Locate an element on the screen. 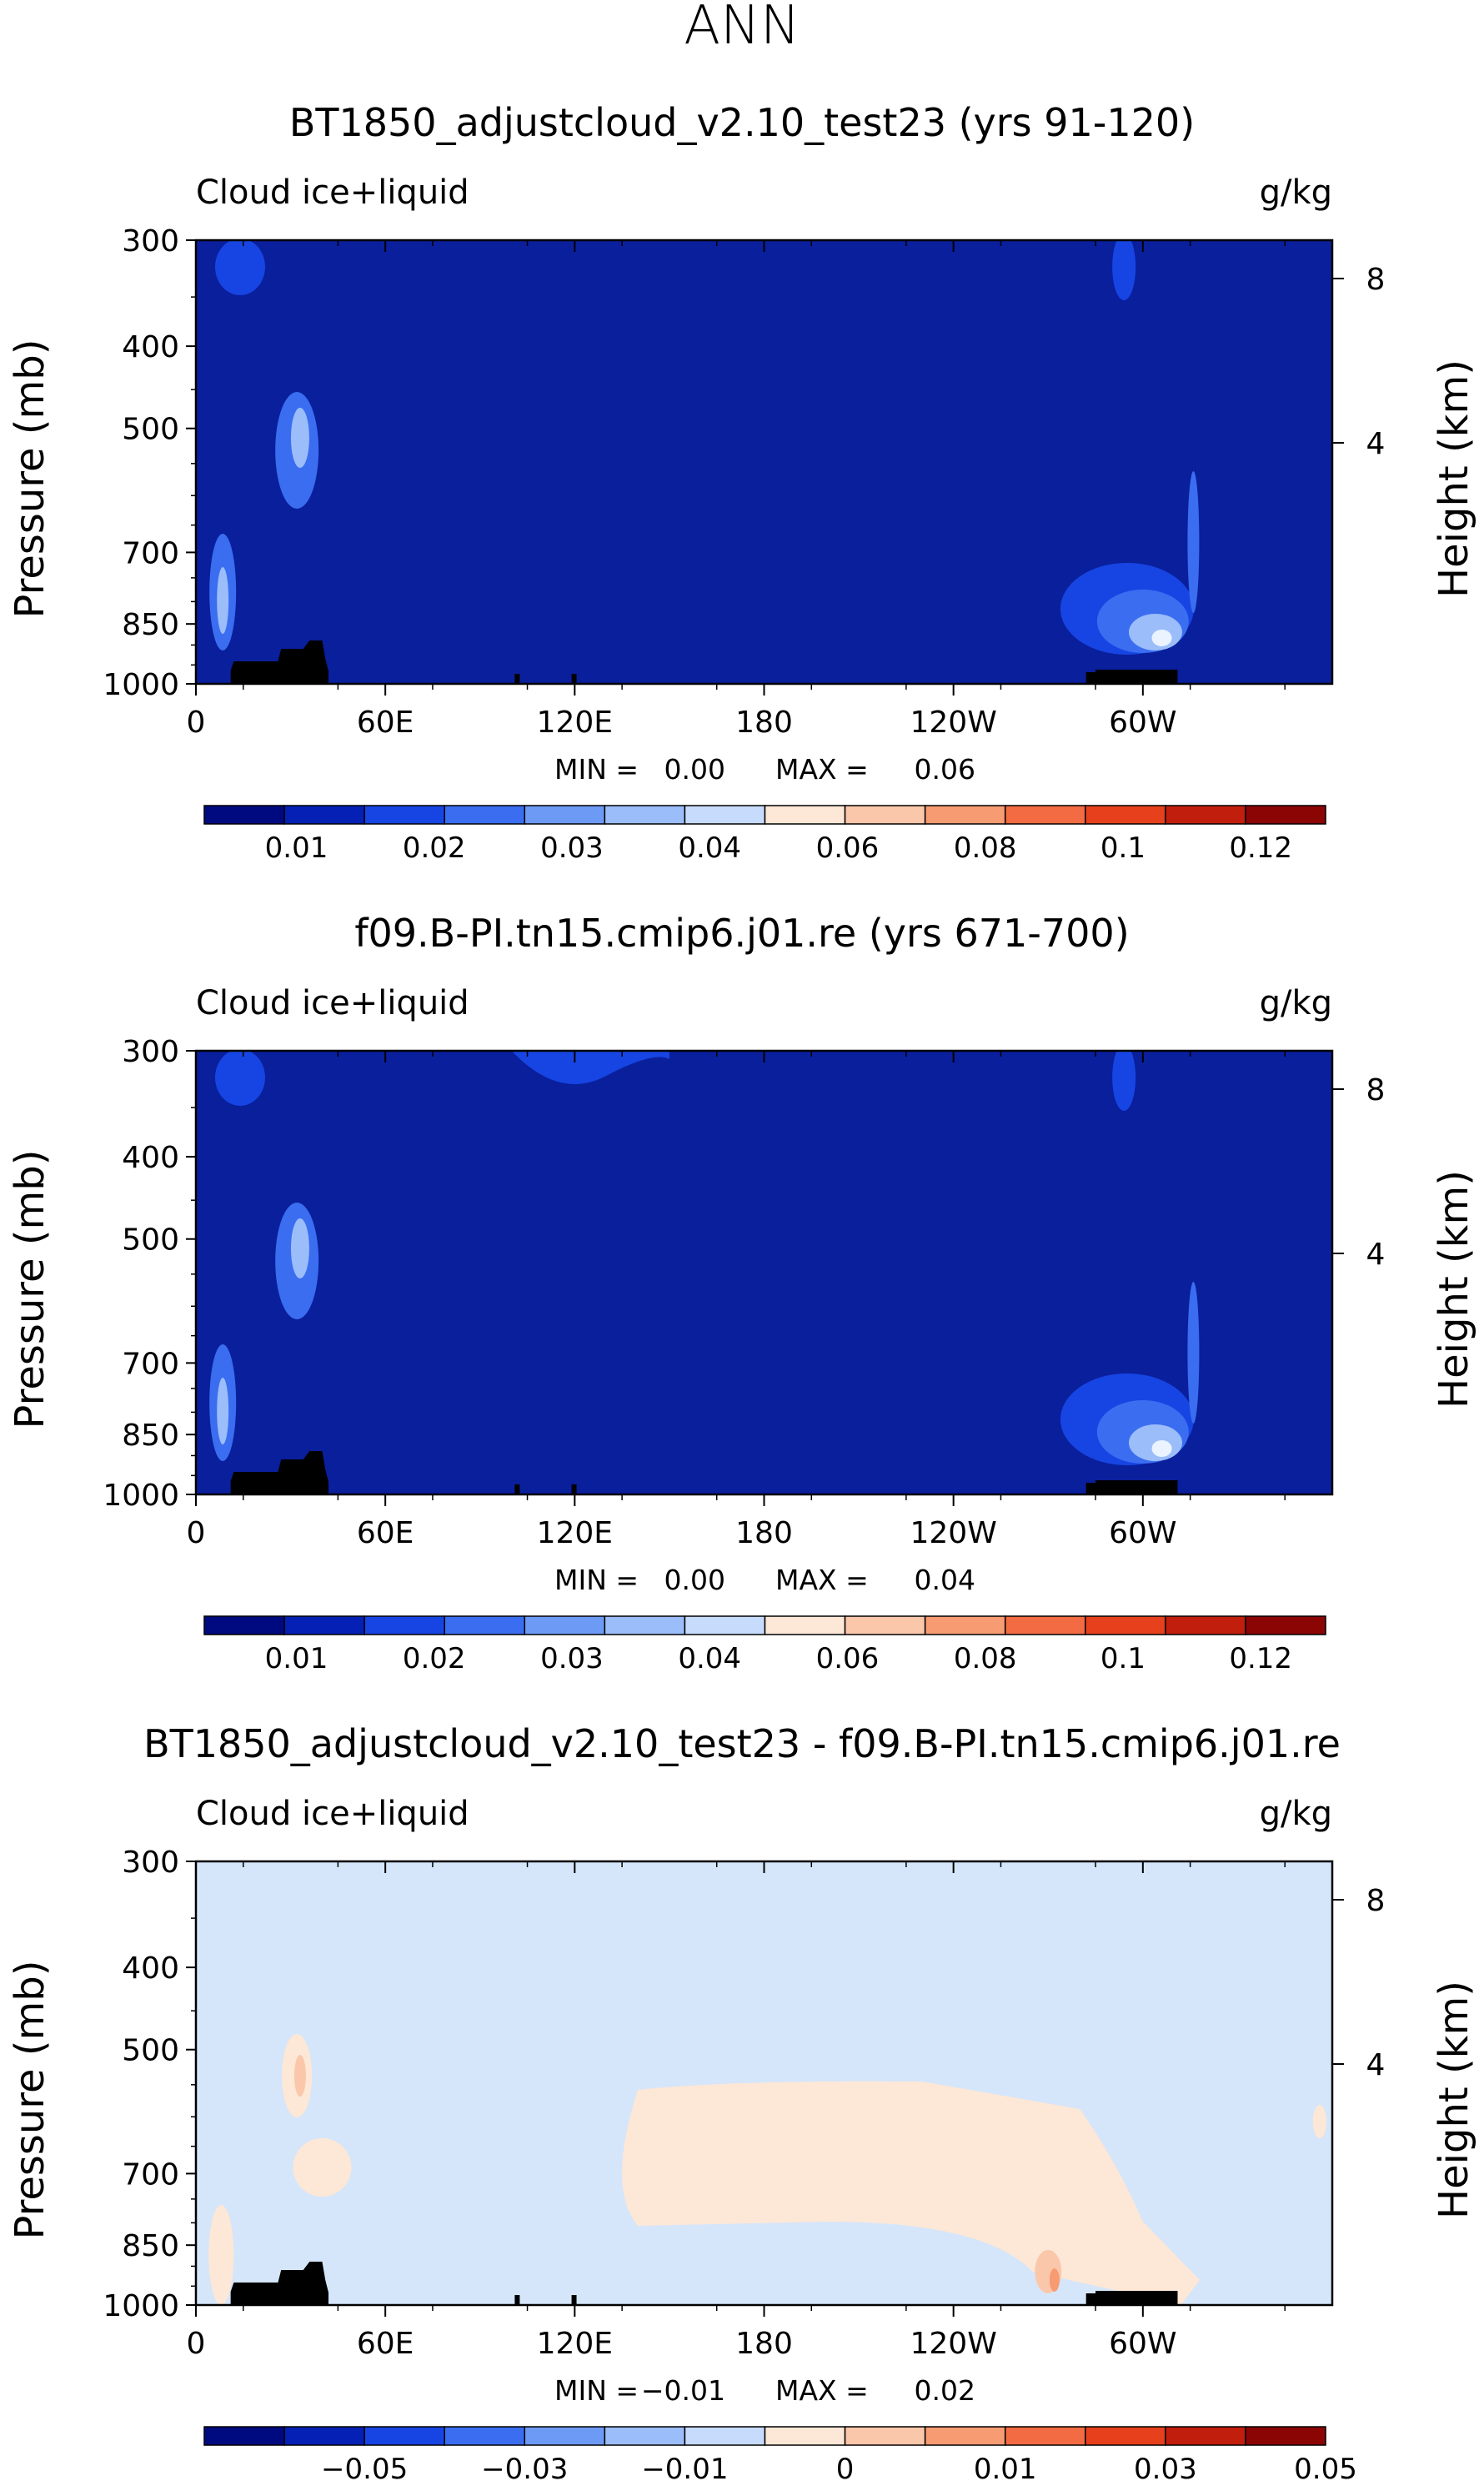 This screenshot has width=1484, height=2481. x-tick-label: 120W is located at coordinates (953, 1533).